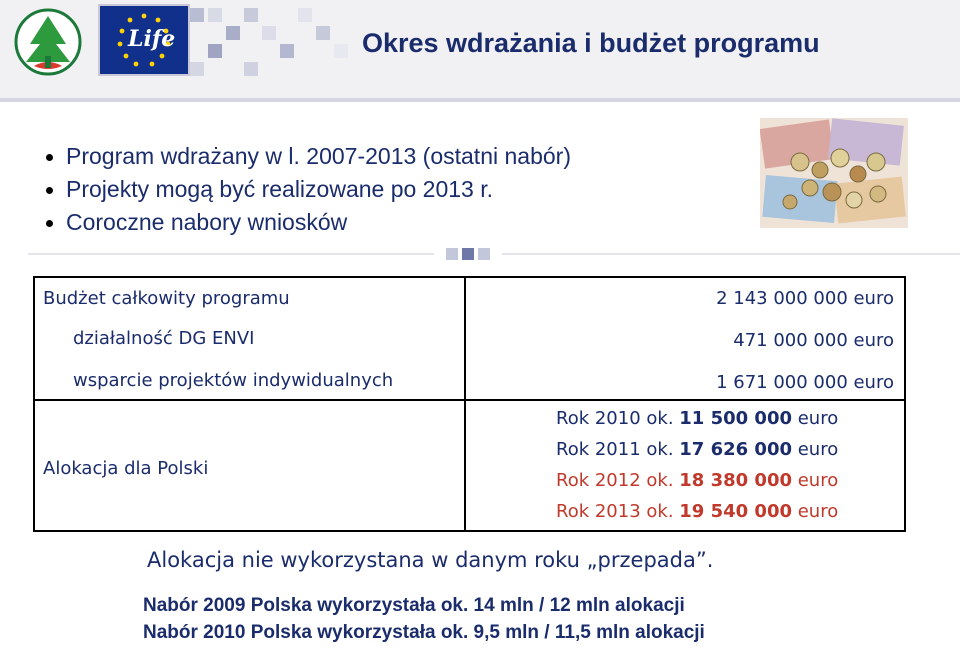 The width and height of the screenshot is (960, 651). Describe the element at coordinates (736, 418) in the screenshot. I see `allocation-amount: 11 500 000` at that location.